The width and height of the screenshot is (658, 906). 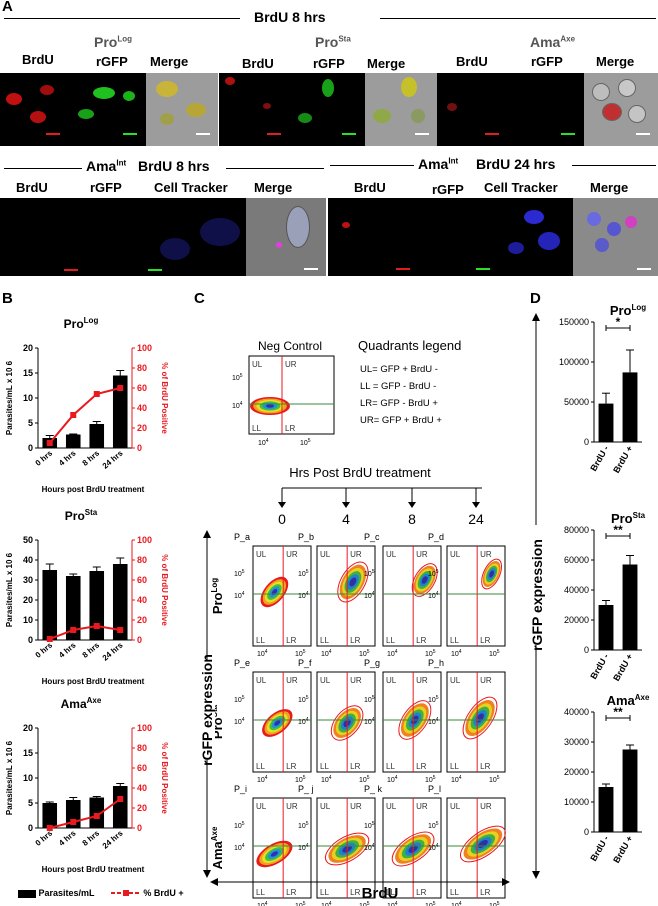 I want to click on chart-title: ProLog, so click(x=81, y=323).